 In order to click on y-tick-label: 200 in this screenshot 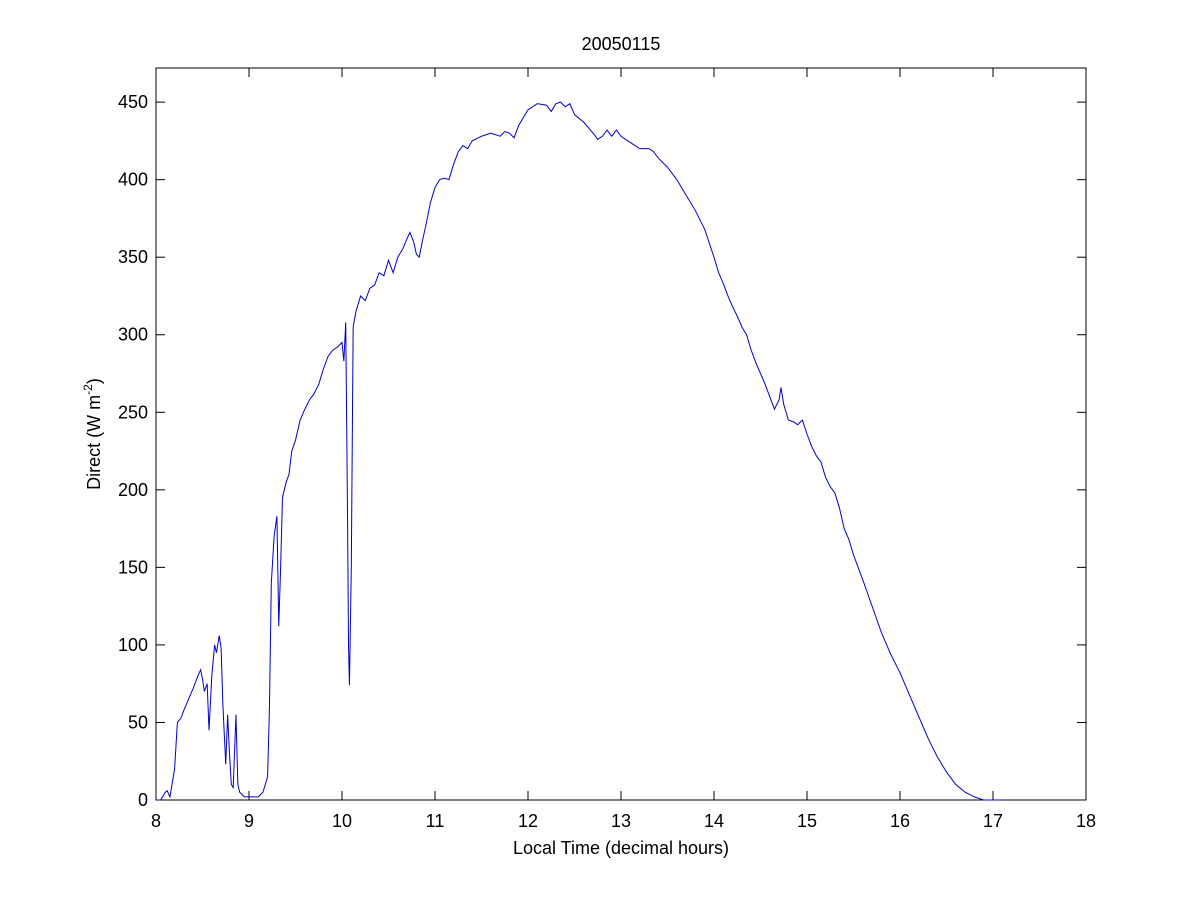, I will do `click(133, 490)`.